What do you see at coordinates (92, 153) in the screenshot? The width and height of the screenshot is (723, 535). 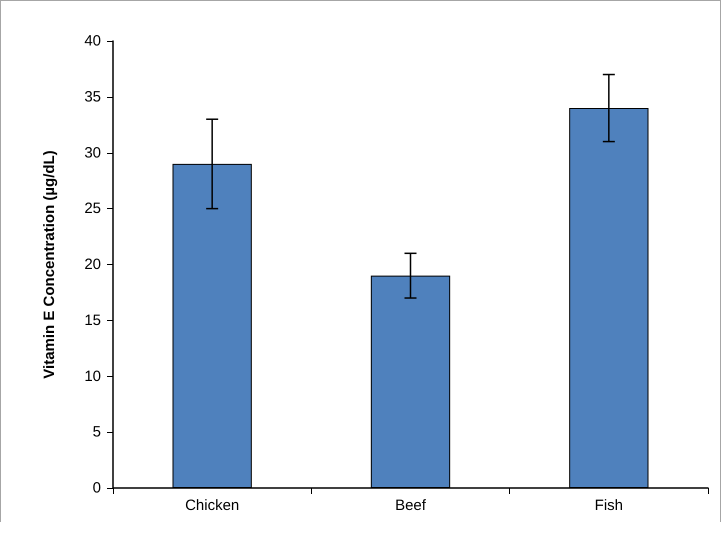 I see `y-tick-label: 30` at bounding box center [92, 153].